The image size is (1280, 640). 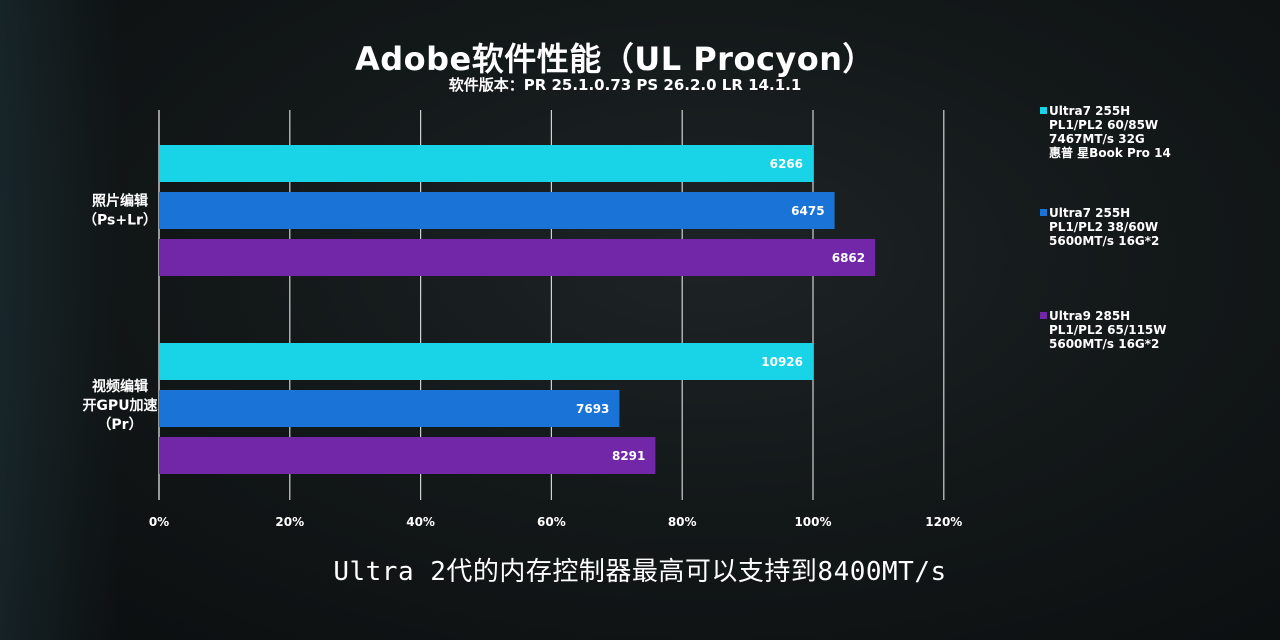 I want to click on category-label: （Ps+Lr）, so click(x=120, y=221).